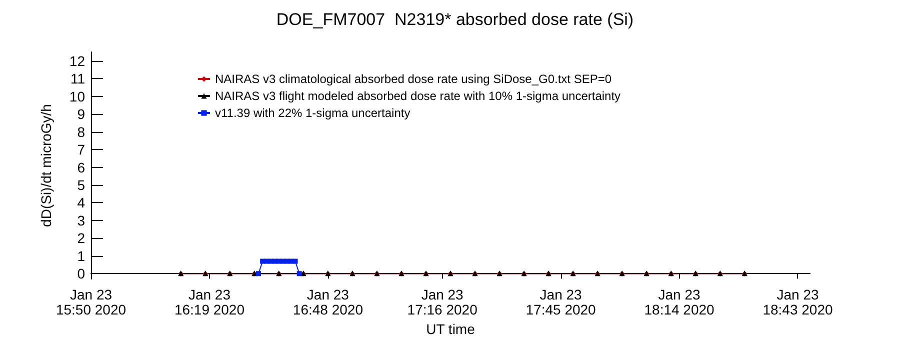 The height and width of the screenshot is (350, 900). What do you see at coordinates (77, 60) in the screenshot?
I see `y-tick-label: 12` at bounding box center [77, 60].